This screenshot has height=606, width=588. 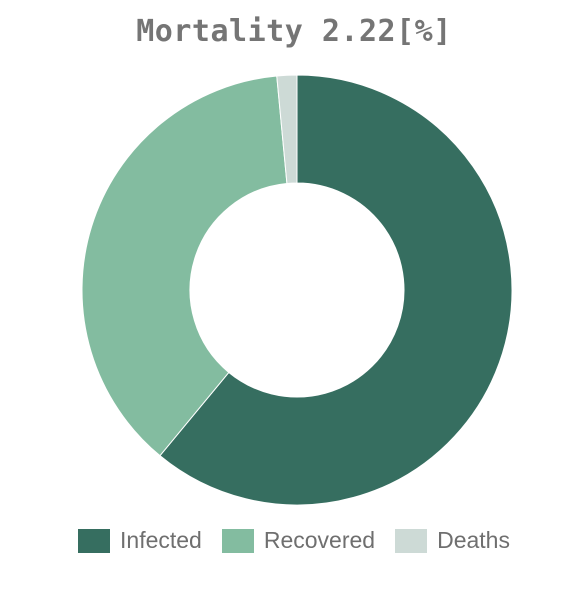 What do you see at coordinates (237, 540) in the screenshot?
I see `legend-swatch-recovered` at bounding box center [237, 540].